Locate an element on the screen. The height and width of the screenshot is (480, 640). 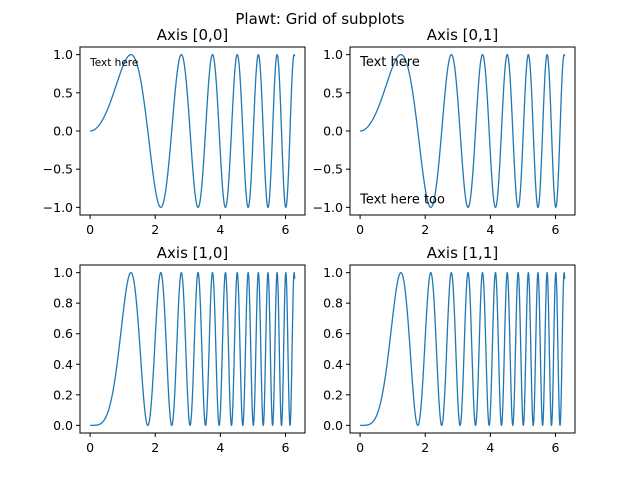
subplot-title: Axis [1,0] is located at coordinates (192, 253).